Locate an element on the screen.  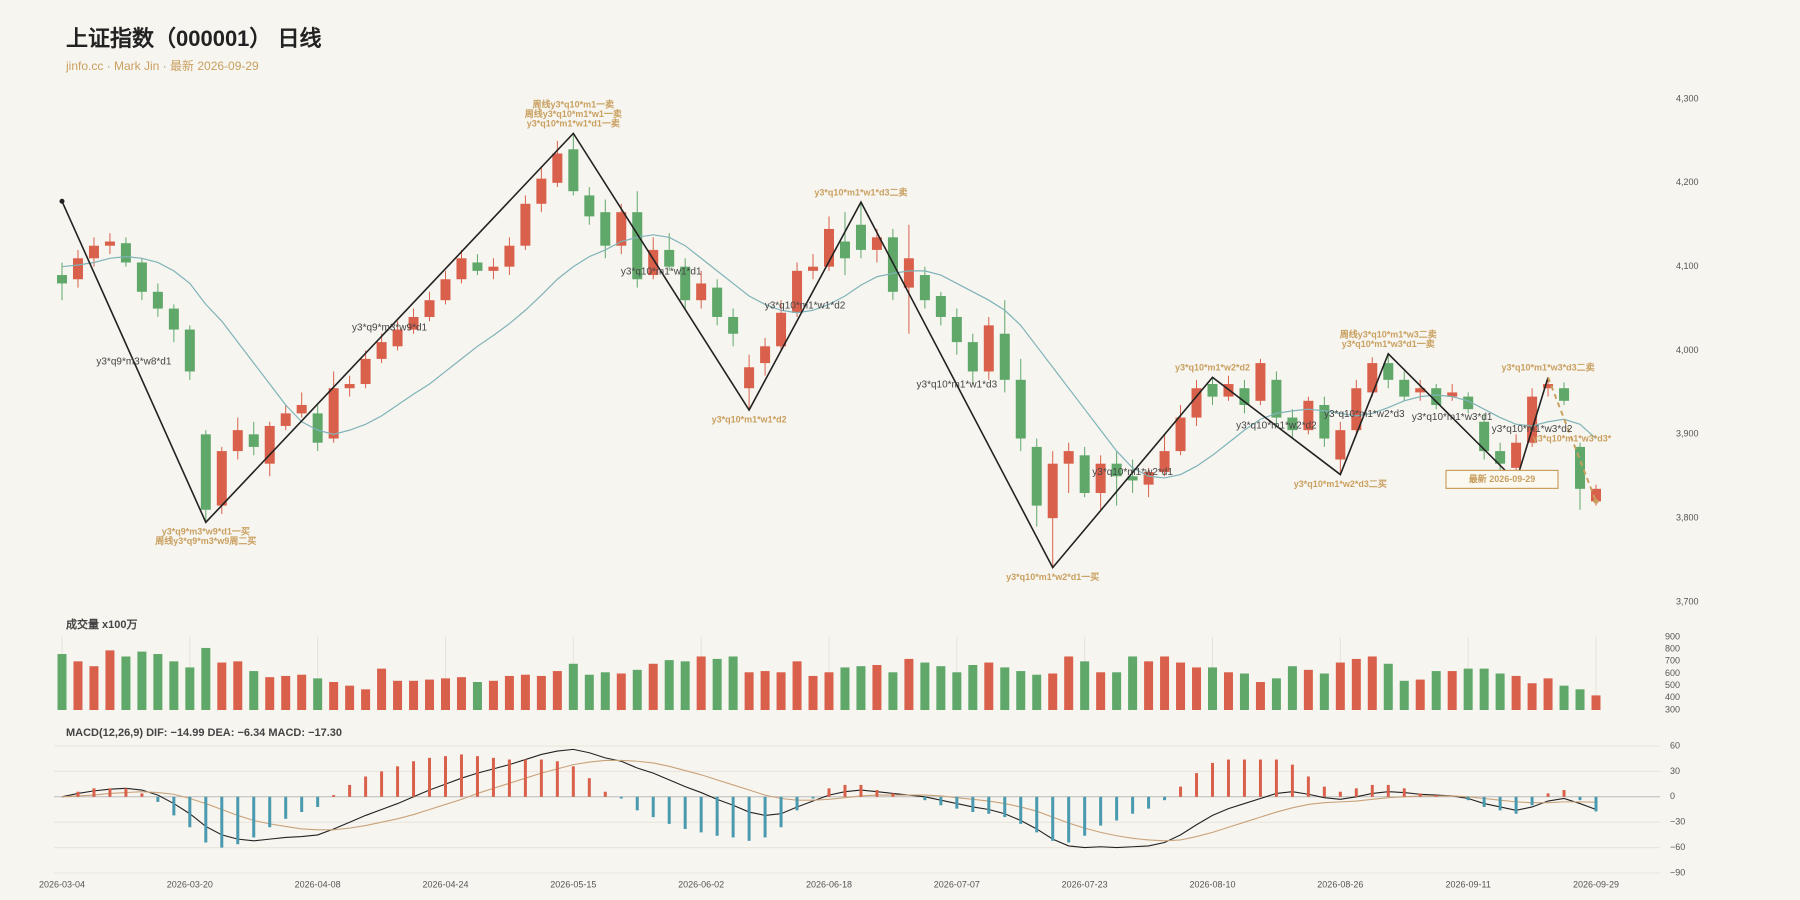
pivot-label: y3*q10*m1*w1*d3二卖 is located at coordinates (860, 191).